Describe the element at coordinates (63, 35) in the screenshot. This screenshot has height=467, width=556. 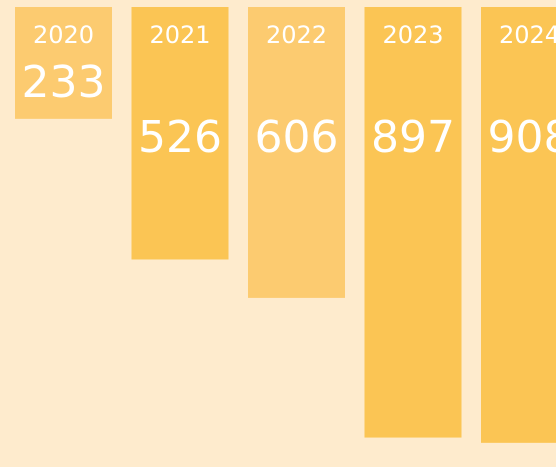
I see `year-label: 2020` at that location.